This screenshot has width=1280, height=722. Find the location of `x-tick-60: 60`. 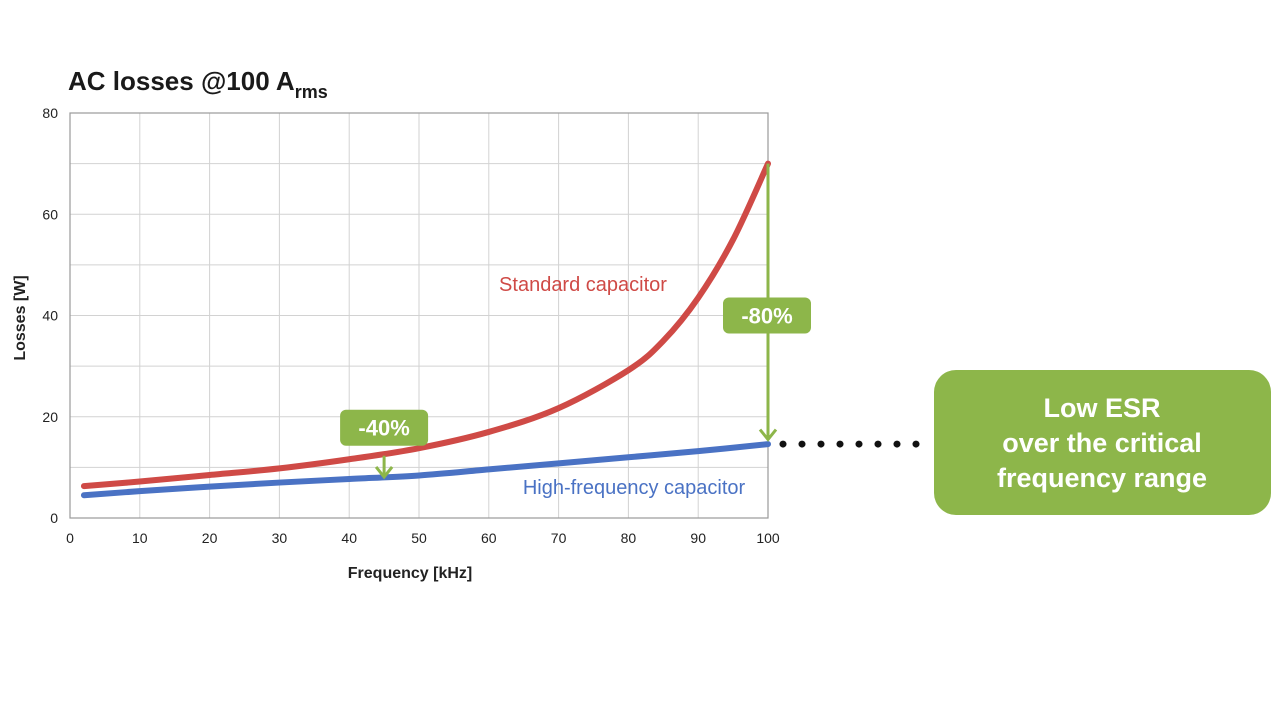

x-tick-60: 60 is located at coordinates (489, 538).